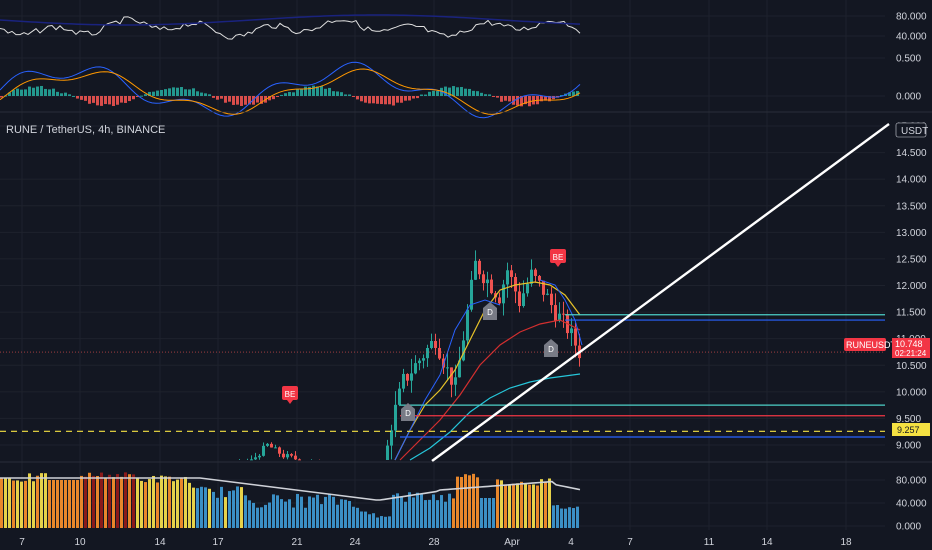  What do you see at coordinates (435, 542) in the screenshot?
I see `time-axis: 7 10 14 17 21 24 28 Apr 4 7 11 14 18` at bounding box center [435, 542].